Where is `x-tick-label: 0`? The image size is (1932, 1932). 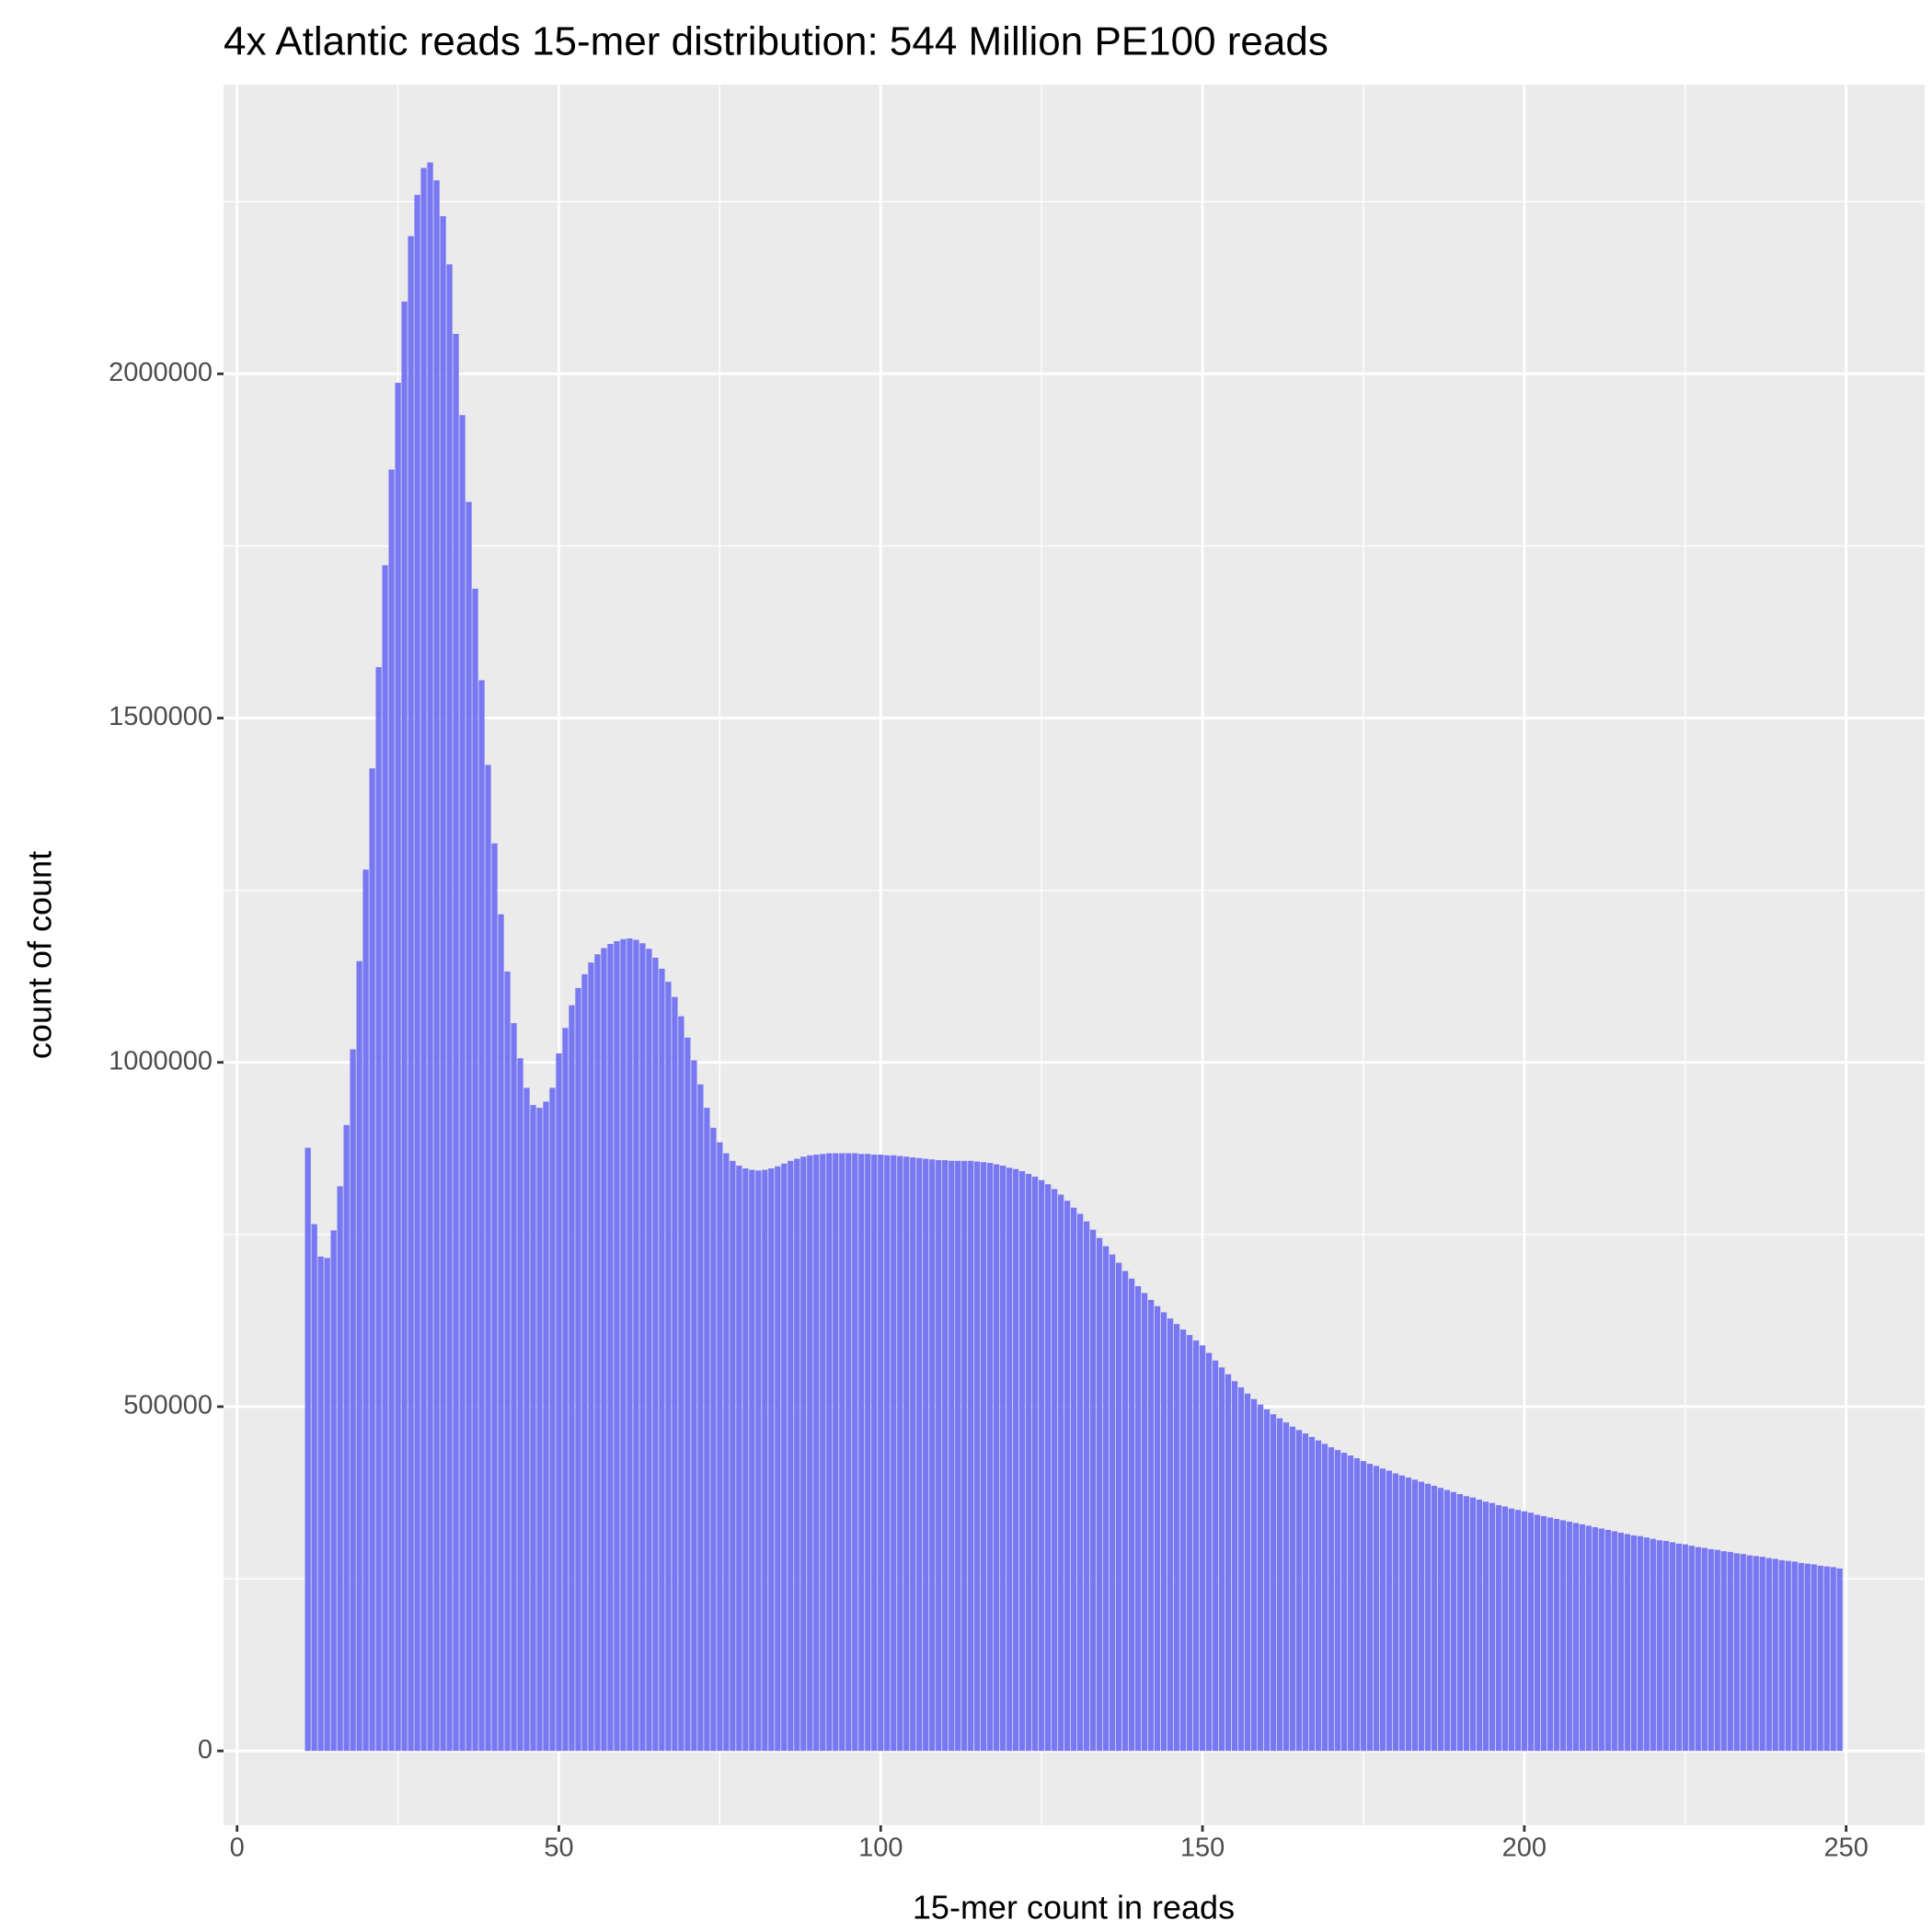
x-tick-label: 0 is located at coordinates (237, 1848).